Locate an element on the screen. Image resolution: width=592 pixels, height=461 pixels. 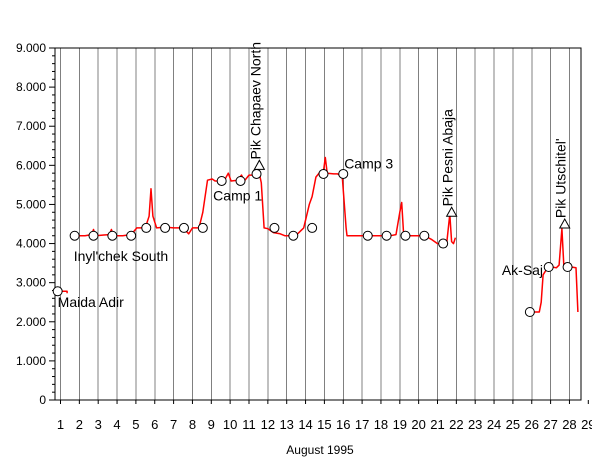
x-tick-label: 2 is located at coordinates (79, 424).